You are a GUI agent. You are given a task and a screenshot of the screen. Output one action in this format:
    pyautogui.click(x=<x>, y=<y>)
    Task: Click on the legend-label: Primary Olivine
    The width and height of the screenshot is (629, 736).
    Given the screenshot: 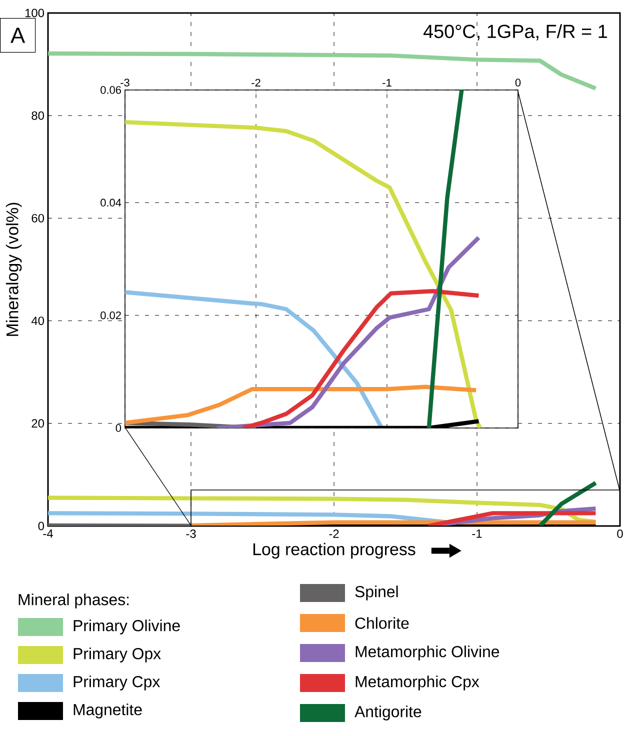 What is the action you would take?
    pyautogui.click(x=127, y=627)
    